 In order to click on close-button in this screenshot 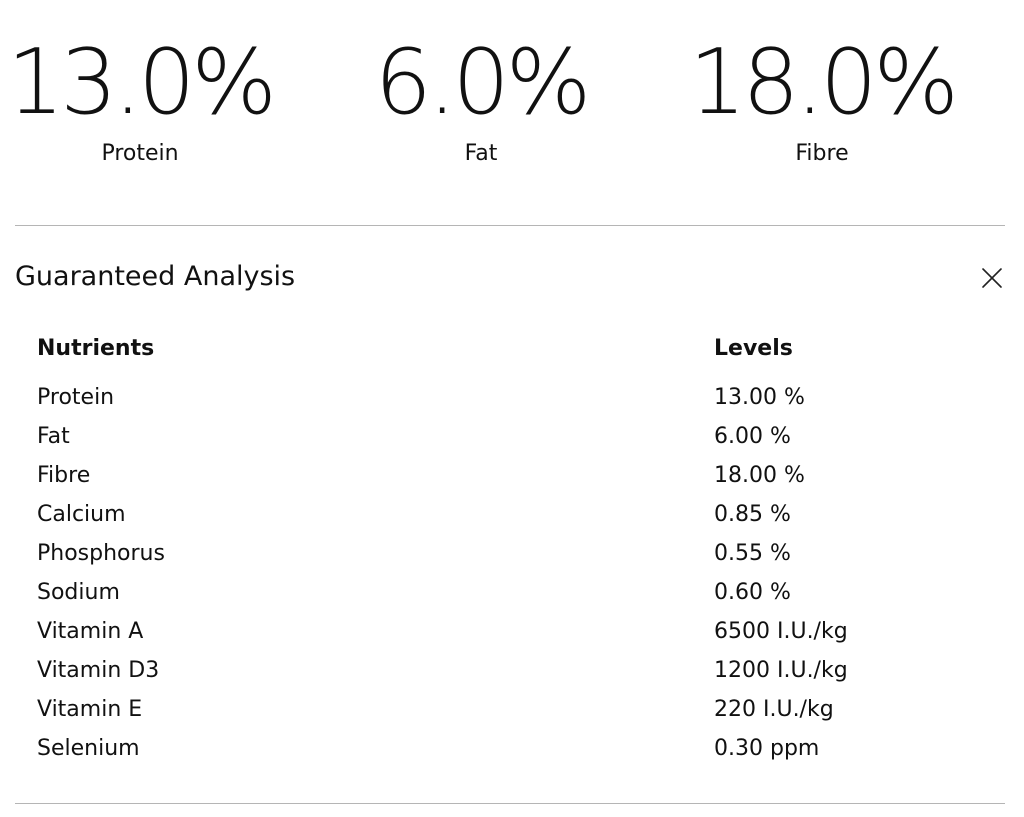, I will do `click(992, 278)`.